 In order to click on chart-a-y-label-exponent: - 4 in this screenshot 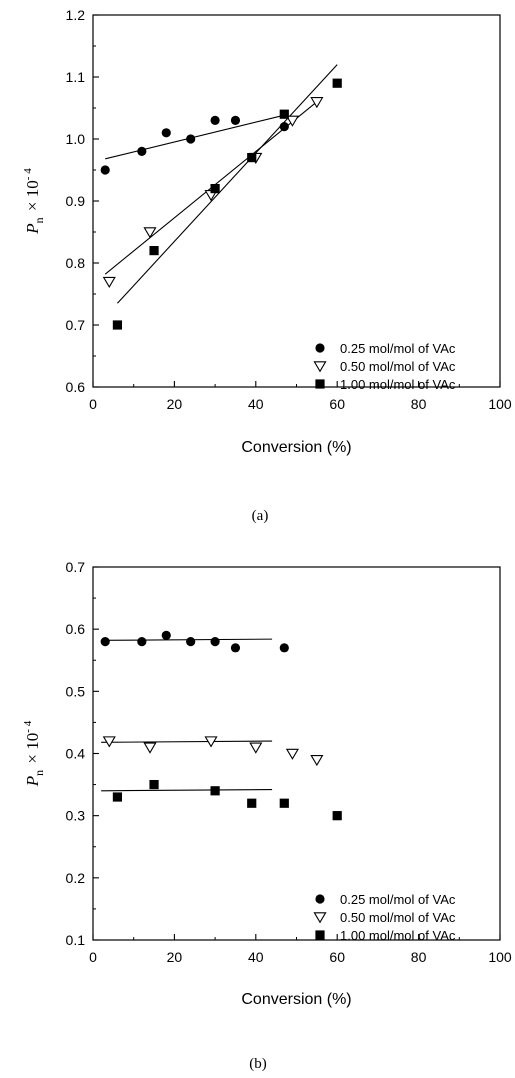, I will do `click(28, 174)`.